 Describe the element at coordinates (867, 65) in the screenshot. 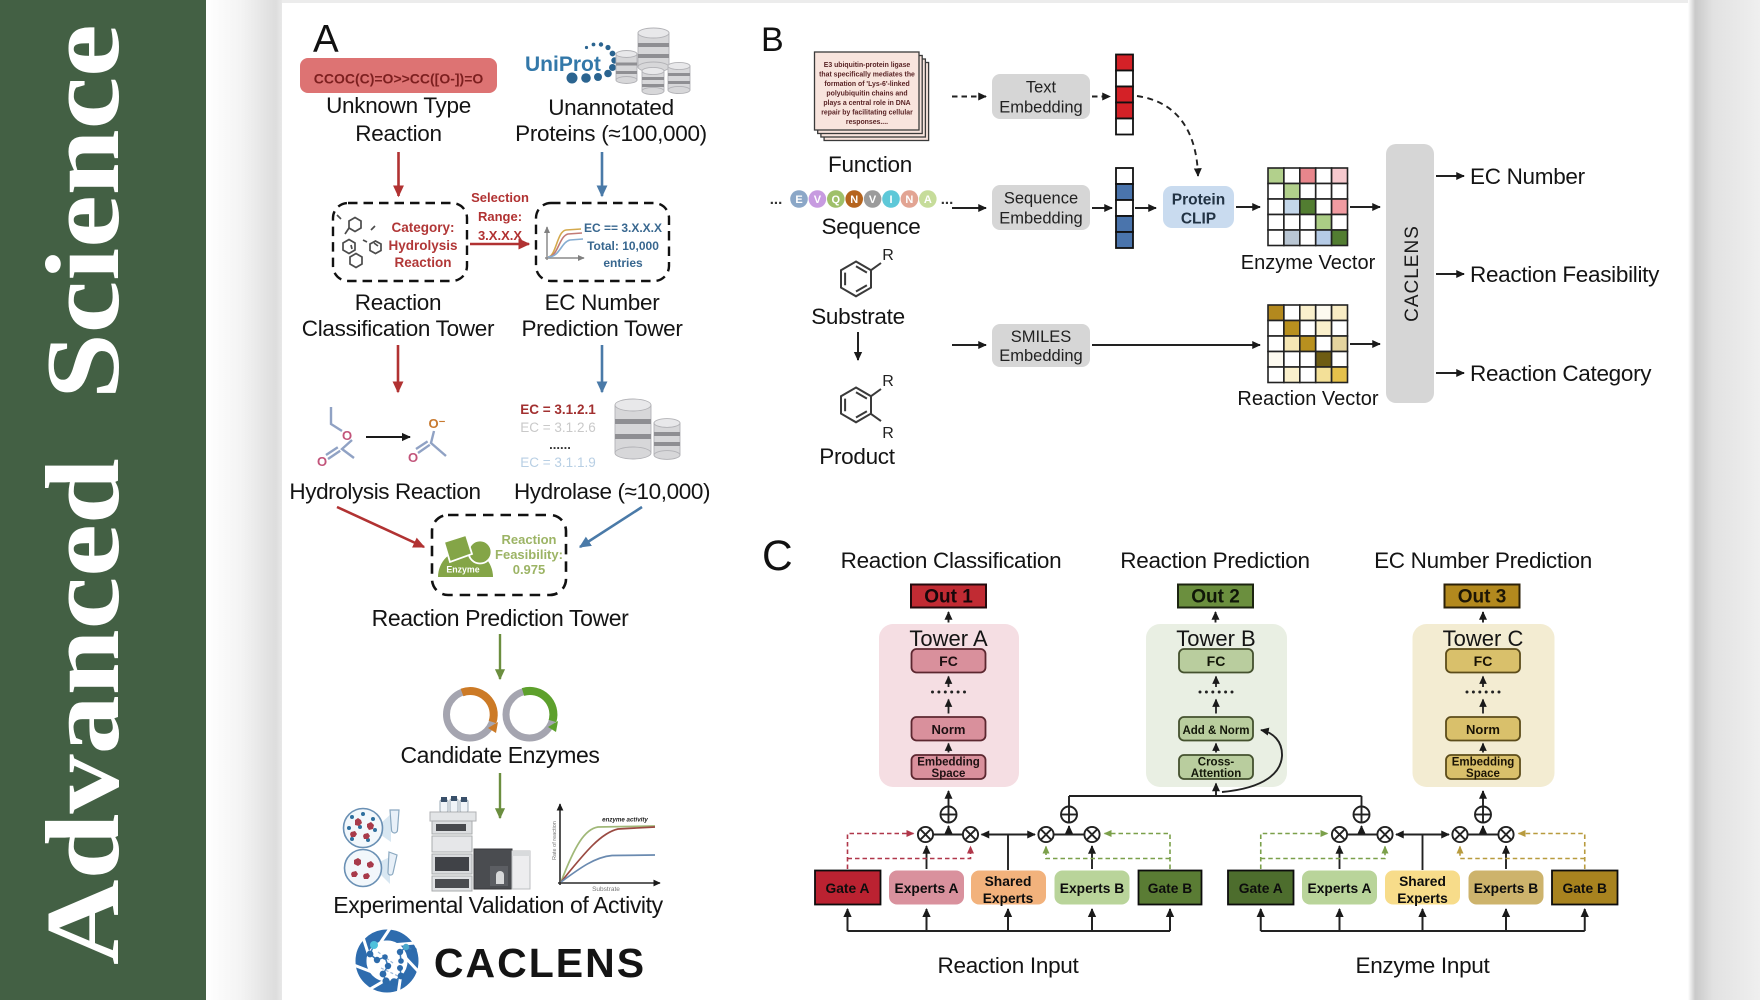

I see `svg-text: E3 ubiquitin-protein ligase` at that location.